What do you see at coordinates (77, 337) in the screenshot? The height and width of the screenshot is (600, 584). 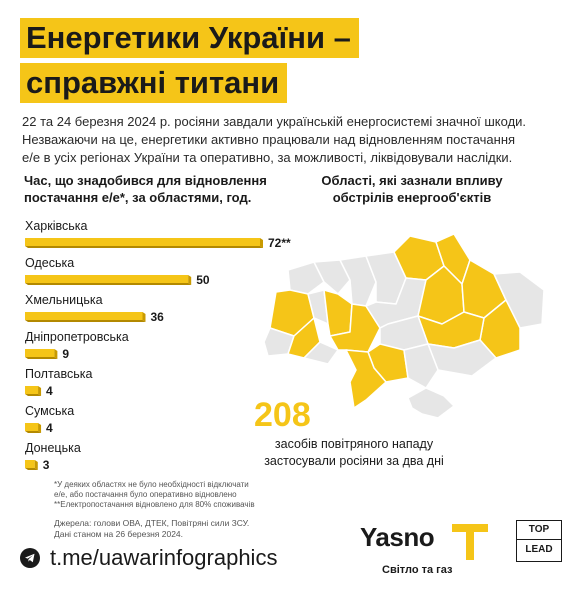 I see `bar-category-label: Дніпропетровська` at bounding box center [77, 337].